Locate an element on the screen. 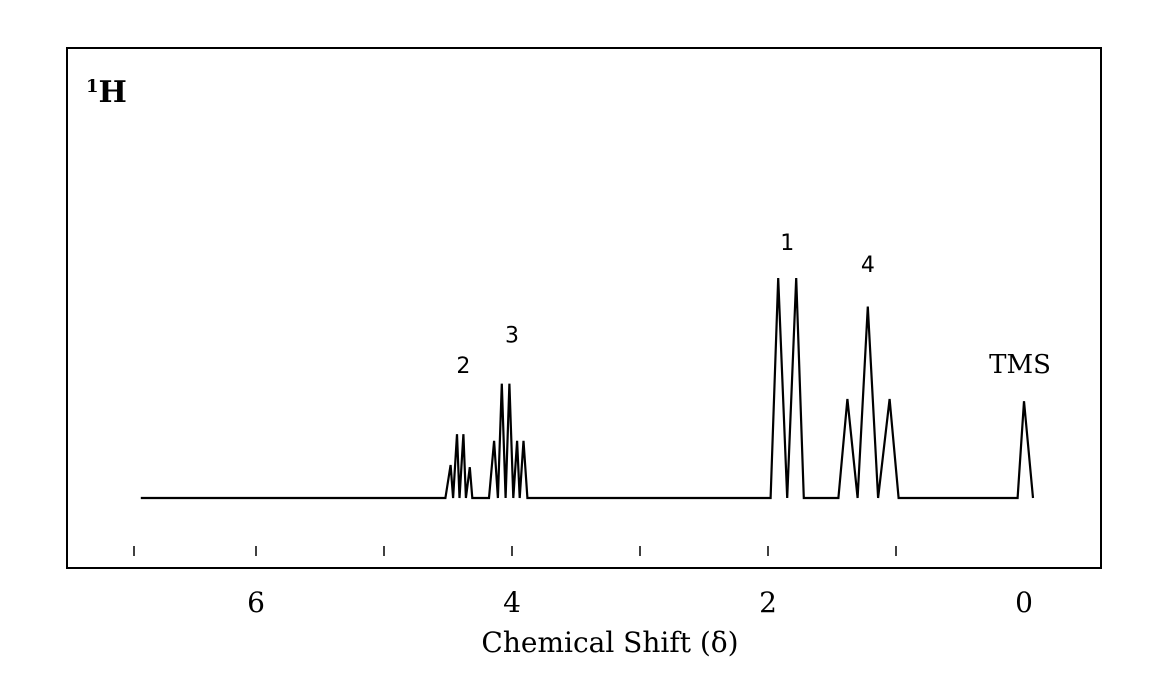  nucleus-mass-number: 1 is located at coordinates (92, 86).